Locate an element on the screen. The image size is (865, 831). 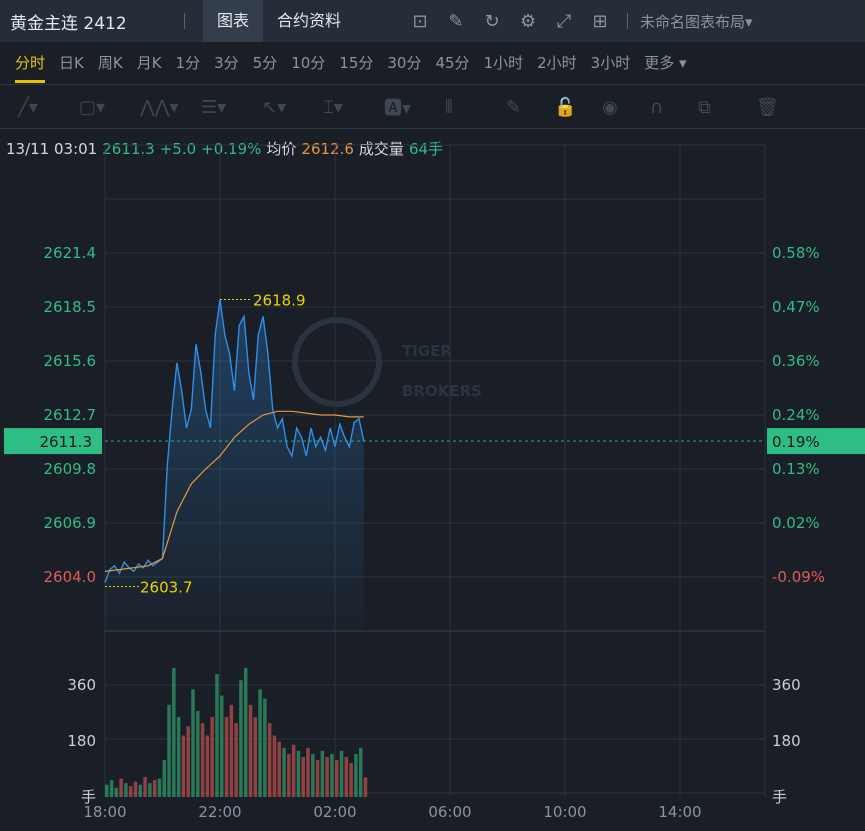
tab-chart: 图表 is located at coordinates (233, 21).